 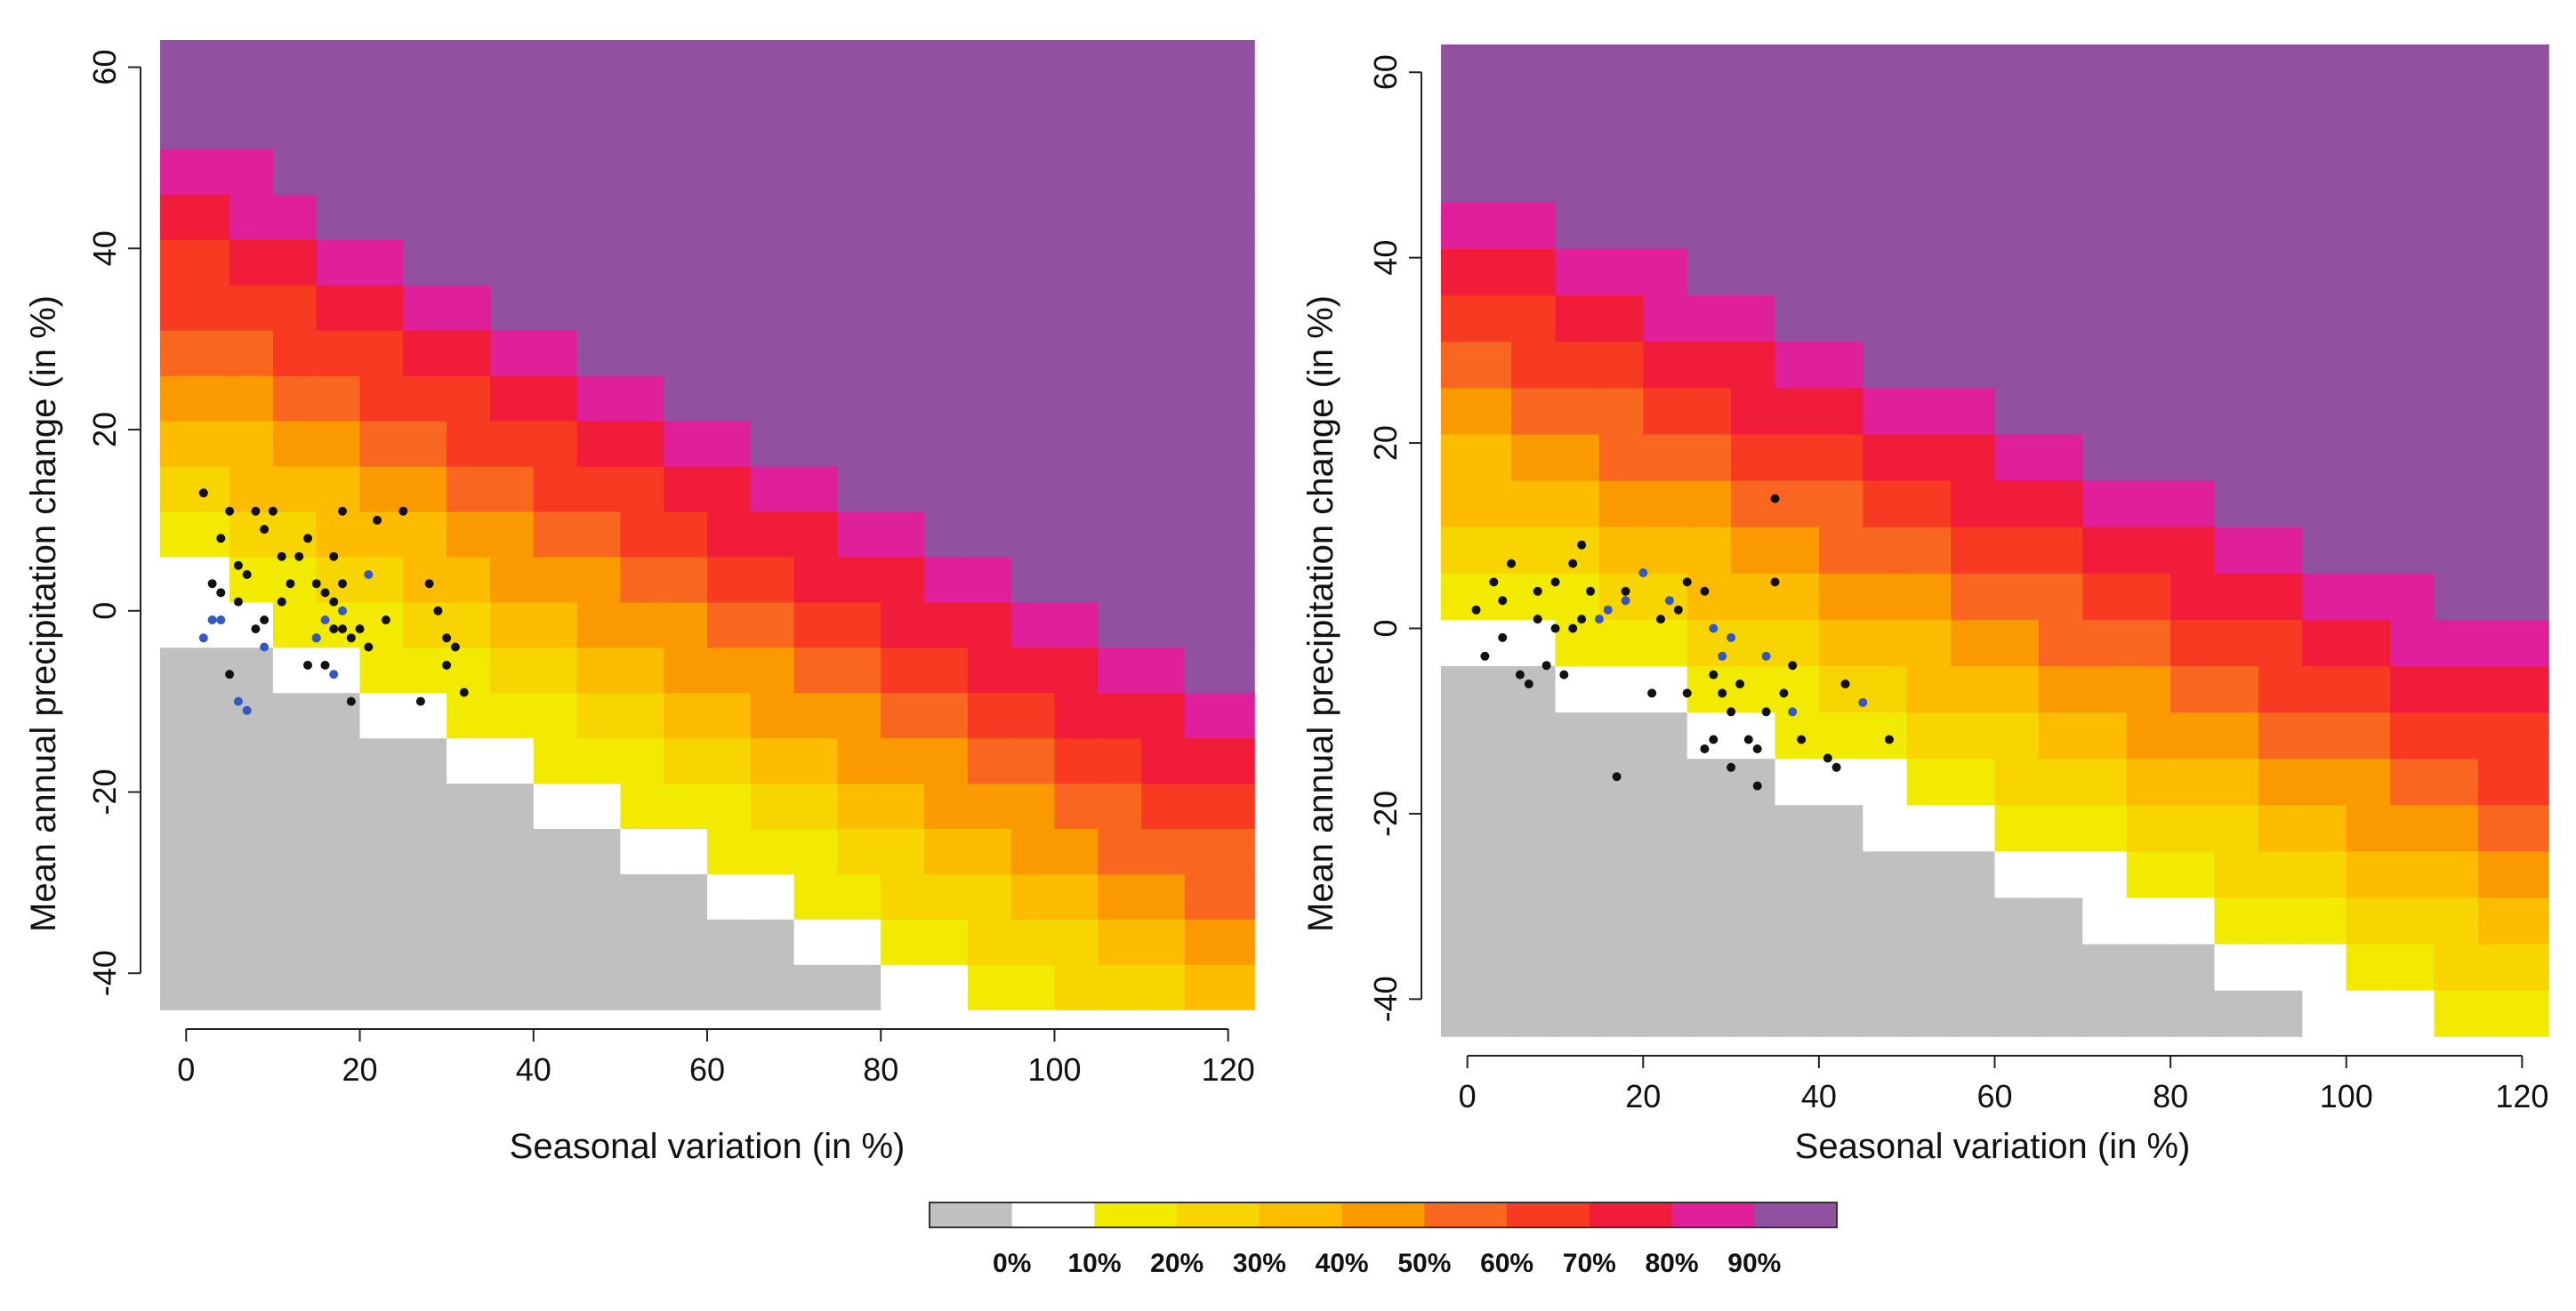 I want to click on legend-swatch, so click(x=1548, y=1214).